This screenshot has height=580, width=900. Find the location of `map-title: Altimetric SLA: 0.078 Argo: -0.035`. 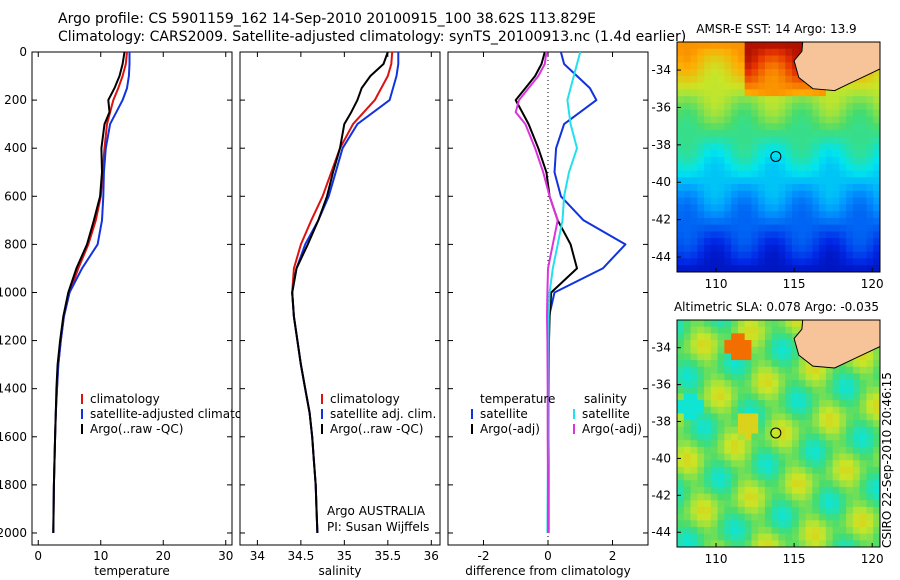

map-title: Altimetric SLA: 0.078 Argo: -0.035 is located at coordinates (776, 307).